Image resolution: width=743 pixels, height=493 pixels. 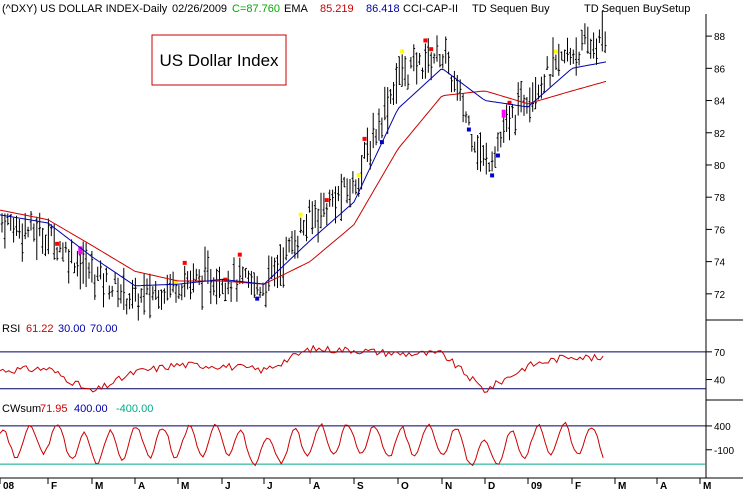 I want to click on price-tick-label-3: 78, so click(x=720, y=198).